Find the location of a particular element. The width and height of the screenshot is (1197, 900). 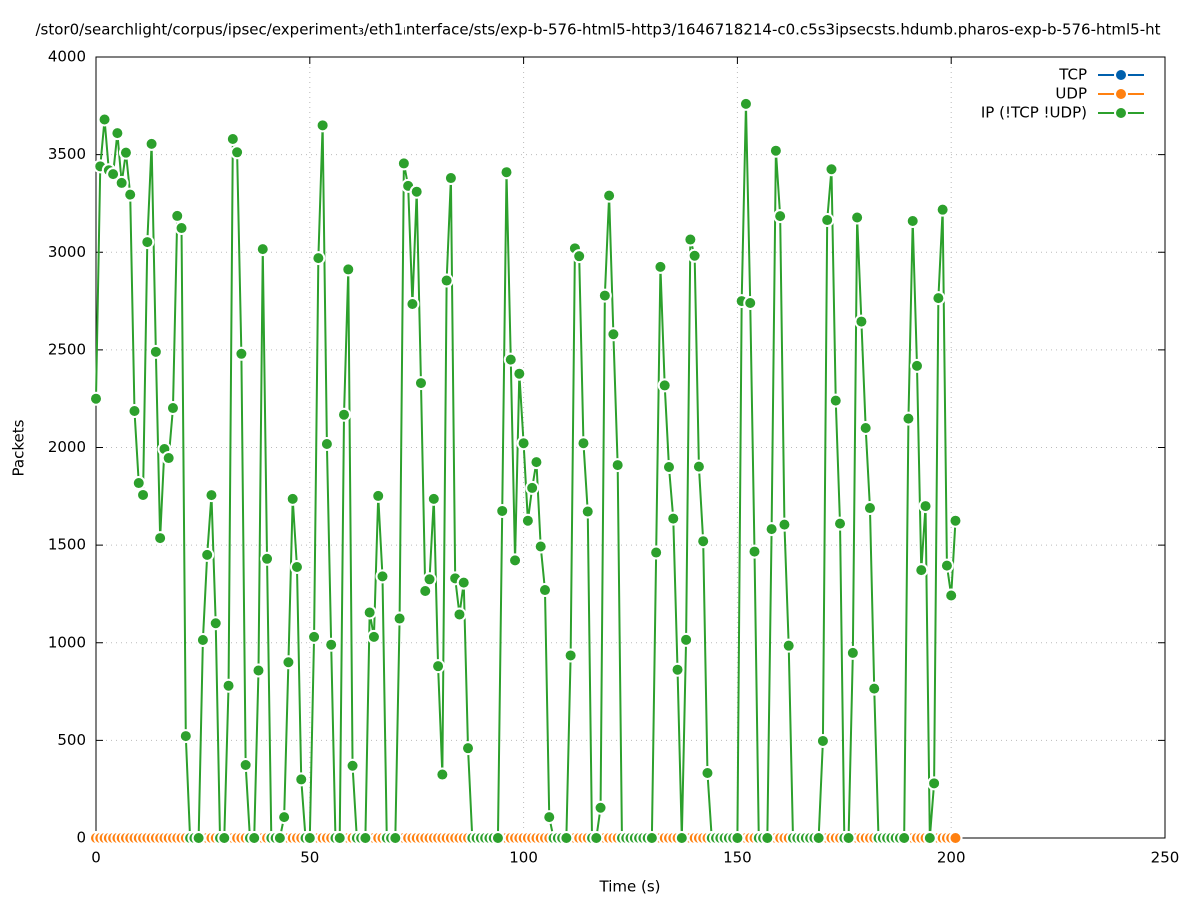

x-tick-label: 0 is located at coordinates (96, 858).